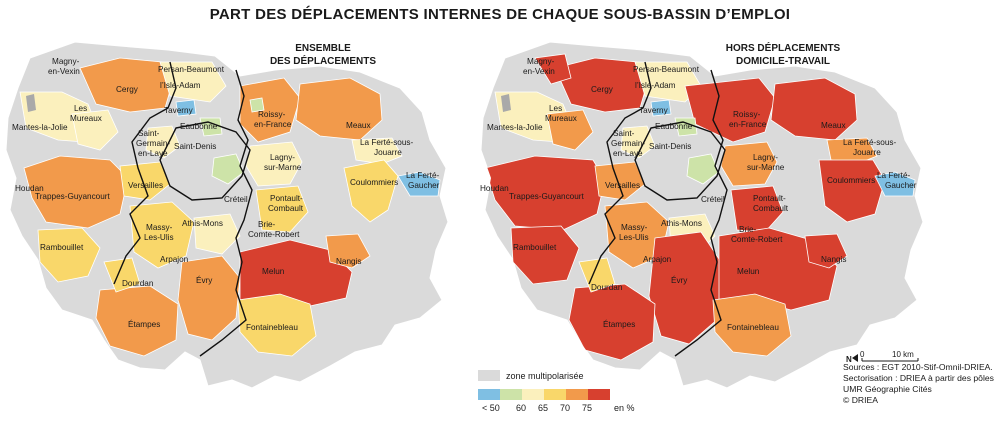  I want to click on zone-rambouillet, so click(69, 255).